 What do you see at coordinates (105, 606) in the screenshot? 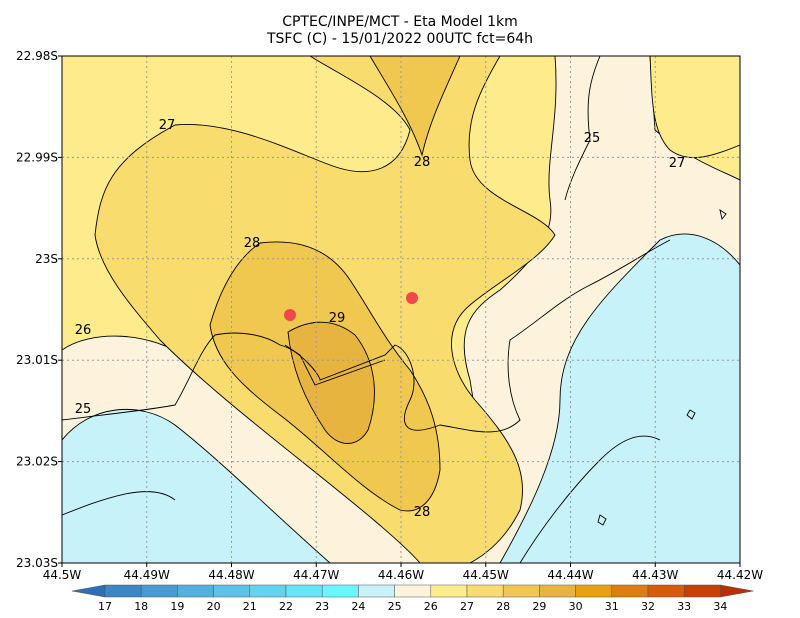
I see `colorbar-label: 17` at bounding box center [105, 606].